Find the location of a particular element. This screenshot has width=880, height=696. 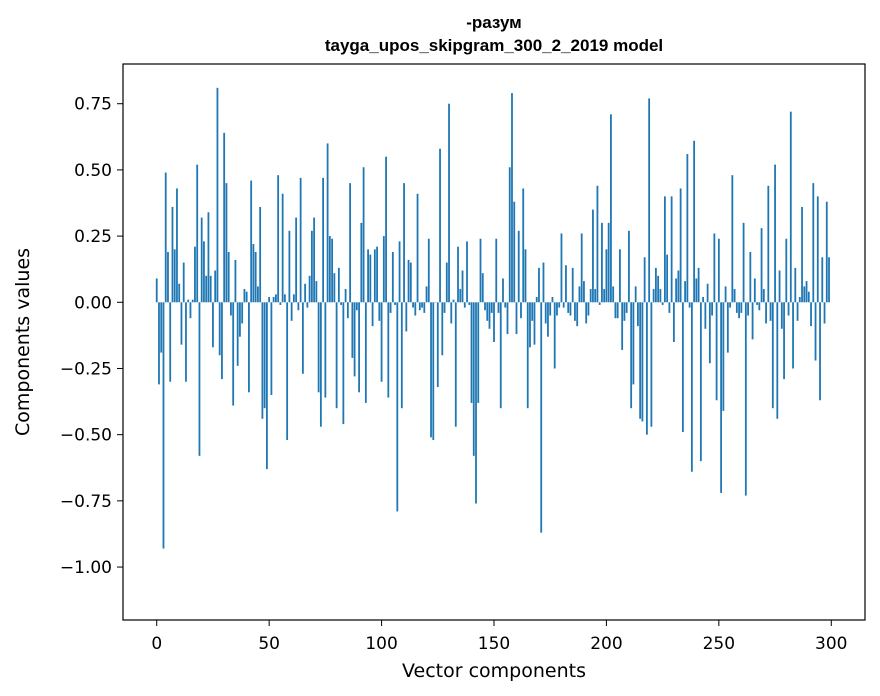

y-tick-label: −0.25 is located at coordinates (86, 369).